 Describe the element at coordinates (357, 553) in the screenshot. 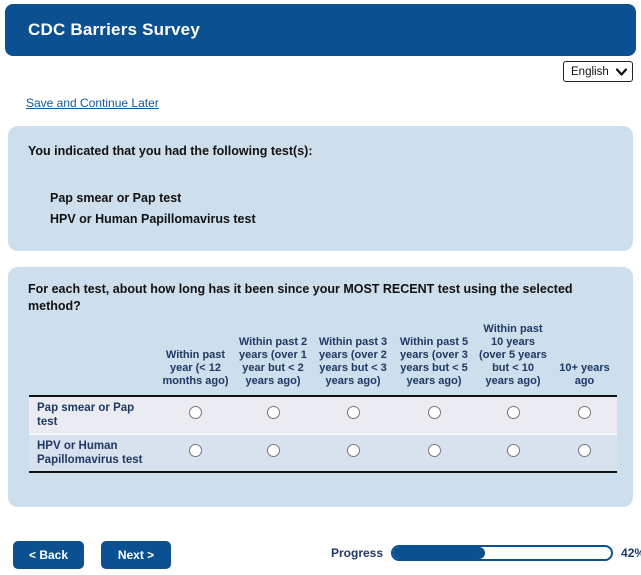

I see `progress-label: Progress` at that location.